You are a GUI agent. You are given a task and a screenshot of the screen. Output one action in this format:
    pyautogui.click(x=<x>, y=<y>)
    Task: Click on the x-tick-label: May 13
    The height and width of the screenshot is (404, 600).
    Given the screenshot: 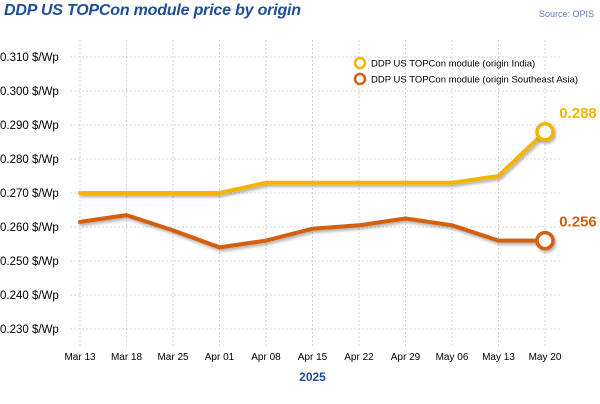 What is the action you would take?
    pyautogui.click(x=498, y=357)
    